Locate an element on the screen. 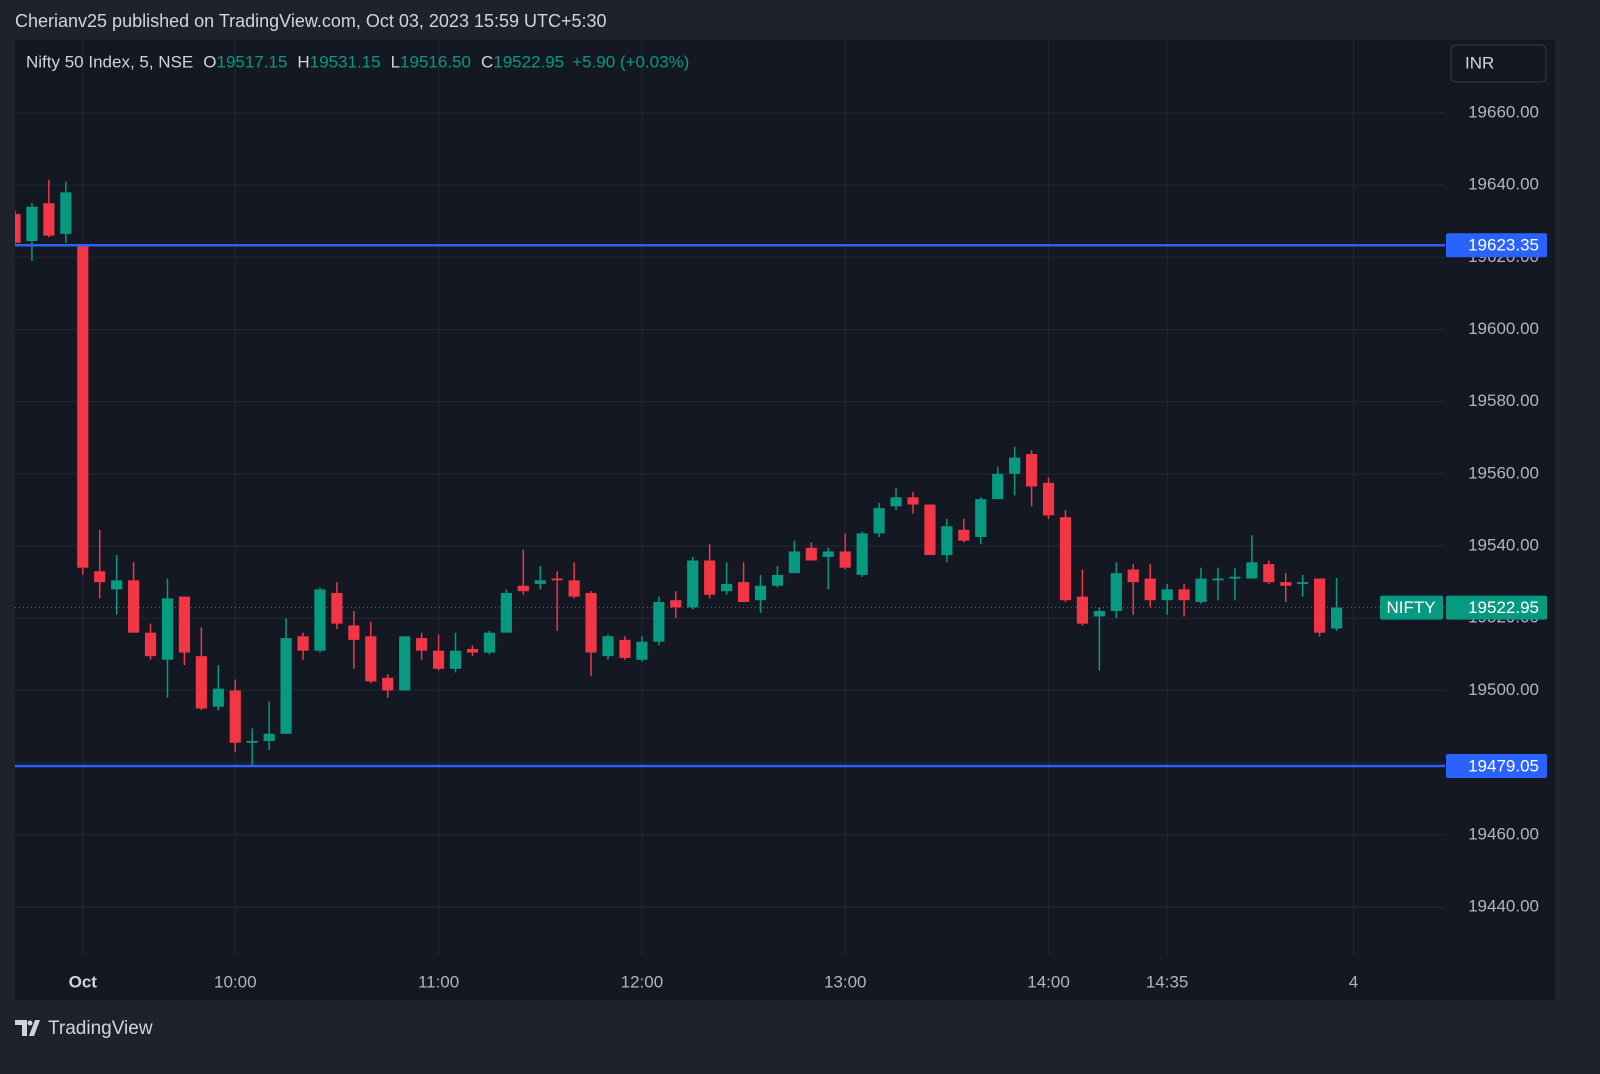  legend-close: 19522.95 is located at coordinates (528, 61).